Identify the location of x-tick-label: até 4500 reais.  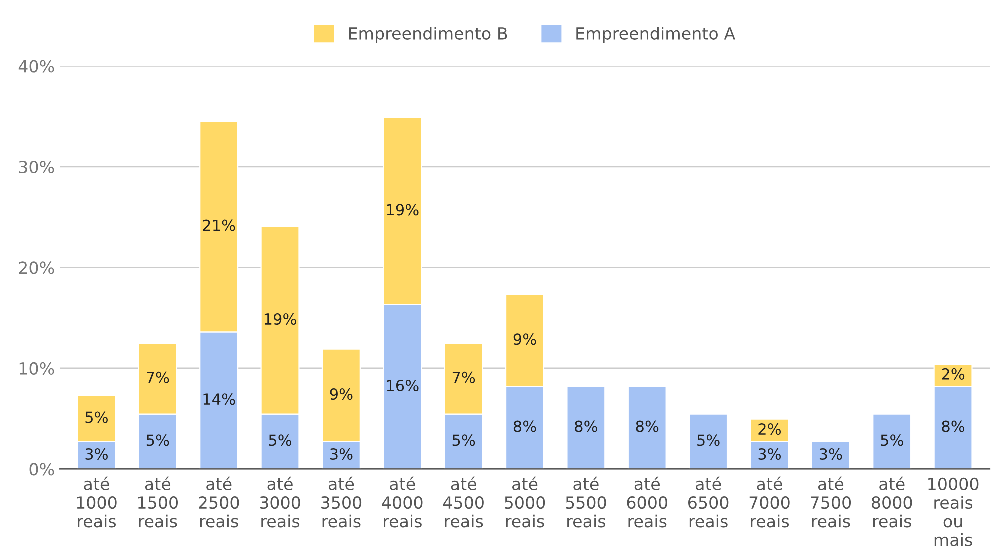
(463, 502).